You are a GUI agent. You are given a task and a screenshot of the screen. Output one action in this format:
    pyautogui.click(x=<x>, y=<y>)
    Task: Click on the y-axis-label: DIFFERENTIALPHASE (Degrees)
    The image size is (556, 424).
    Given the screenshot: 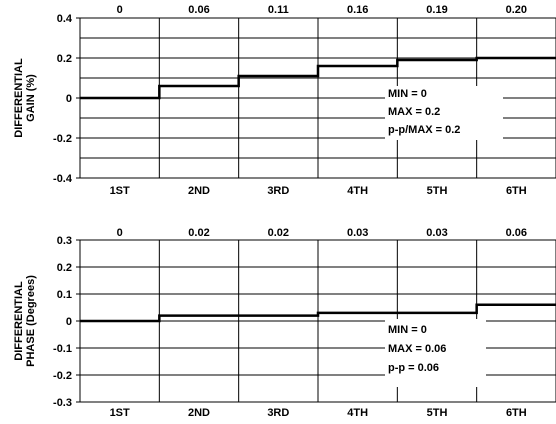 What is the action you would take?
    pyautogui.click(x=25, y=321)
    